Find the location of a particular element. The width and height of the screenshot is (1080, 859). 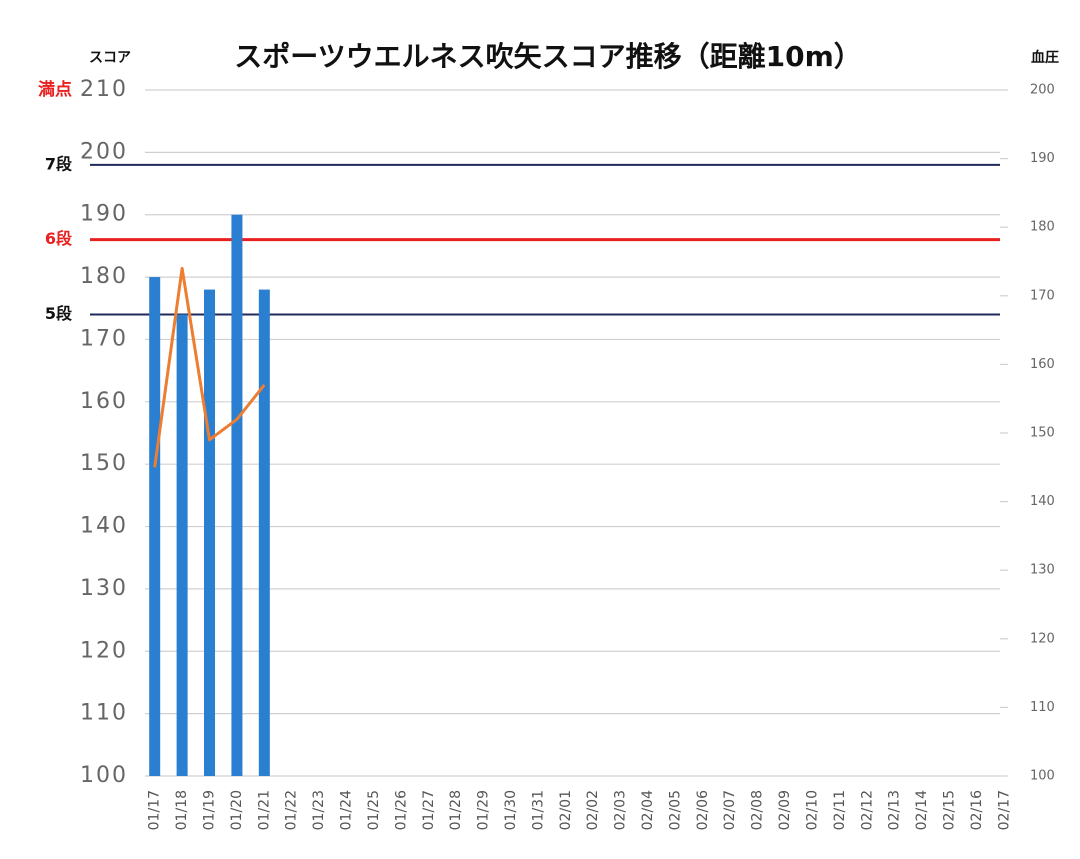

x-tick-label: 02/07 is located at coordinates (730, 810).